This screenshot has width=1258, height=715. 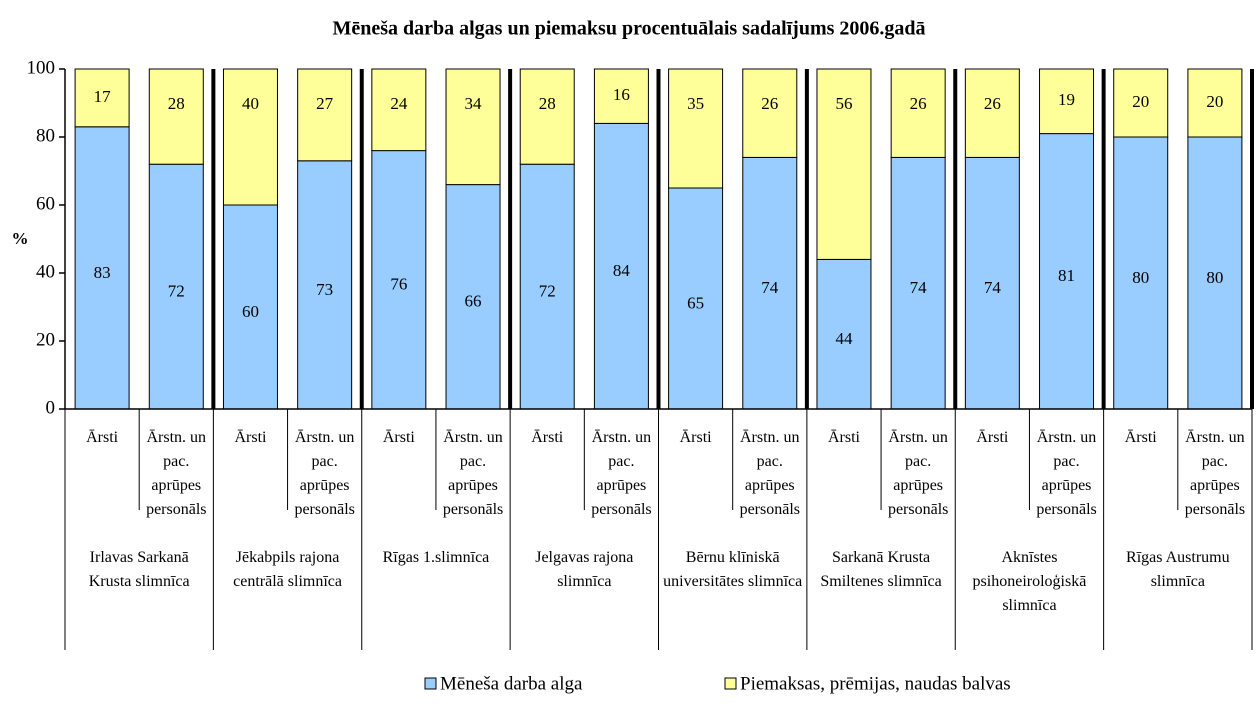 I want to click on group-label: Irlavas Sarkanā Krusta slimnīca, so click(x=139, y=569).